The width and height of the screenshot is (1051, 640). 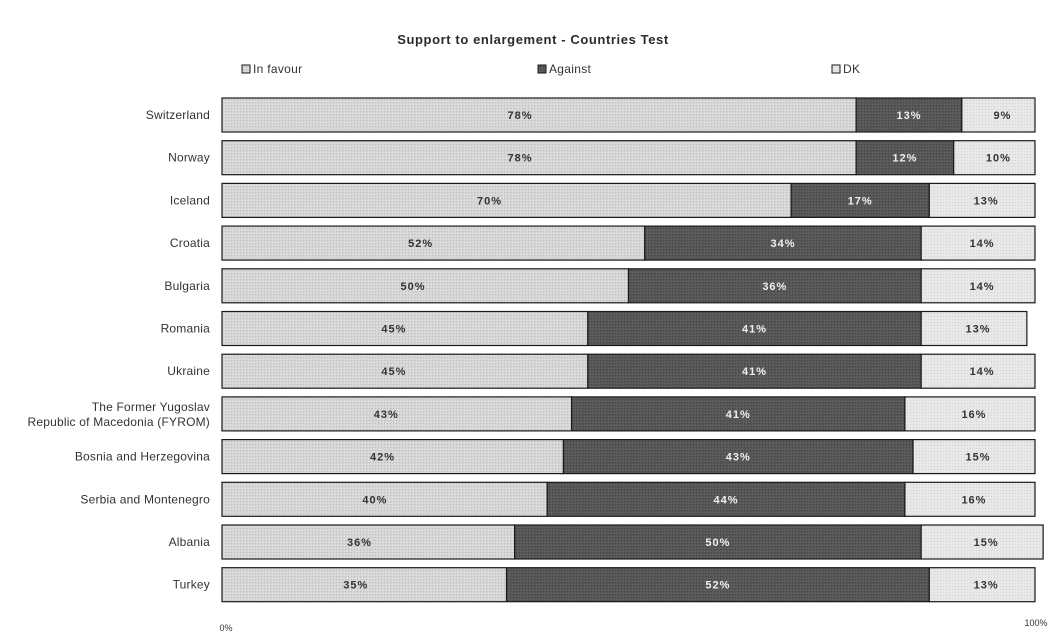 I want to click on bar-row-bosnia-and-herzegovina: 42% 43% 15%, so click(x=628, y=457).